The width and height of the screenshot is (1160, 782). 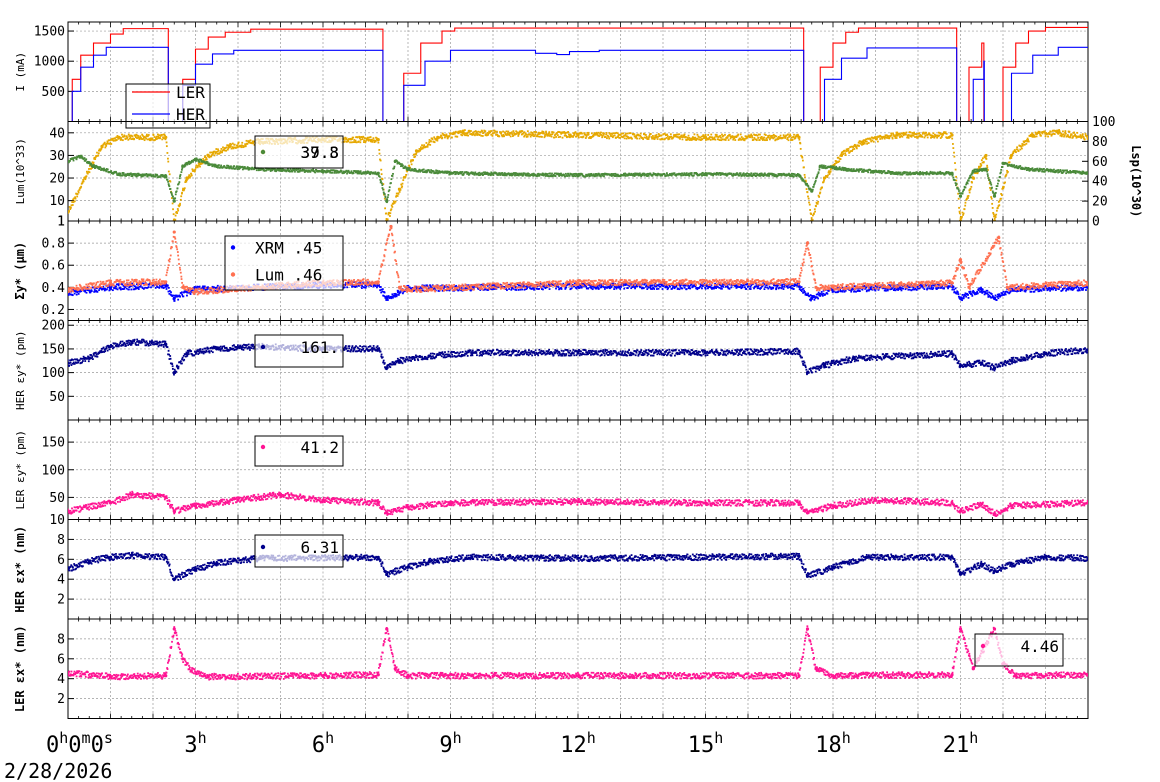 What do you see at coordinates (168, 106) in the screenshot?
I see `legend-box` at bounding box center [168, 106].